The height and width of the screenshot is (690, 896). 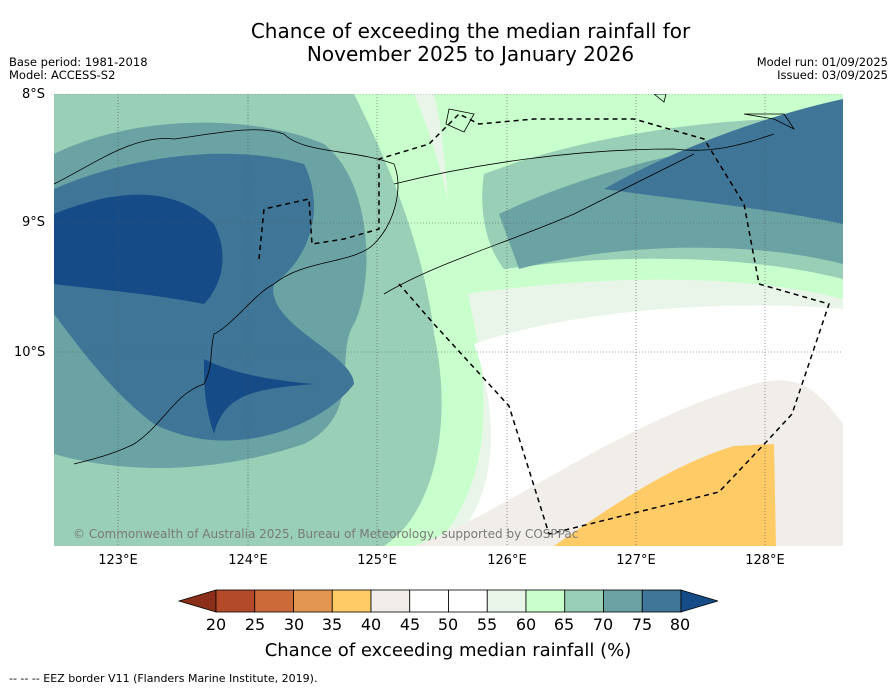 What do you see at coordinates (410, 624) in the screenshot?
I see `colorbar-tick-45: 45` at bounding box center [410, 624].